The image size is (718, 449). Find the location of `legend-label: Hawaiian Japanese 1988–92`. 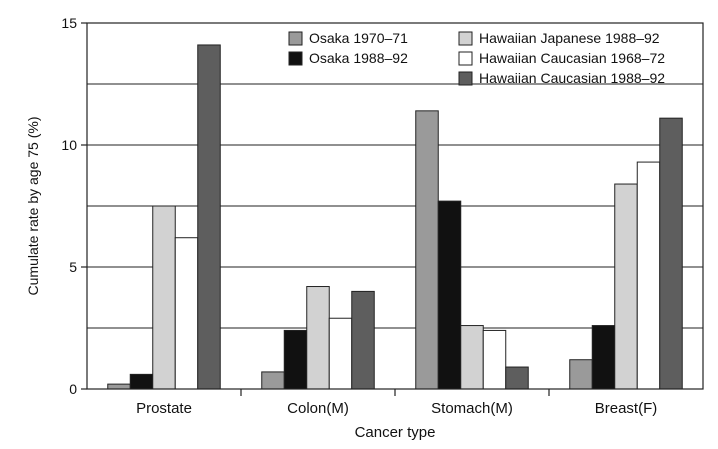

legend-label: Hawaiian Japanese 1988–92 is located at coordinates (569, 38).